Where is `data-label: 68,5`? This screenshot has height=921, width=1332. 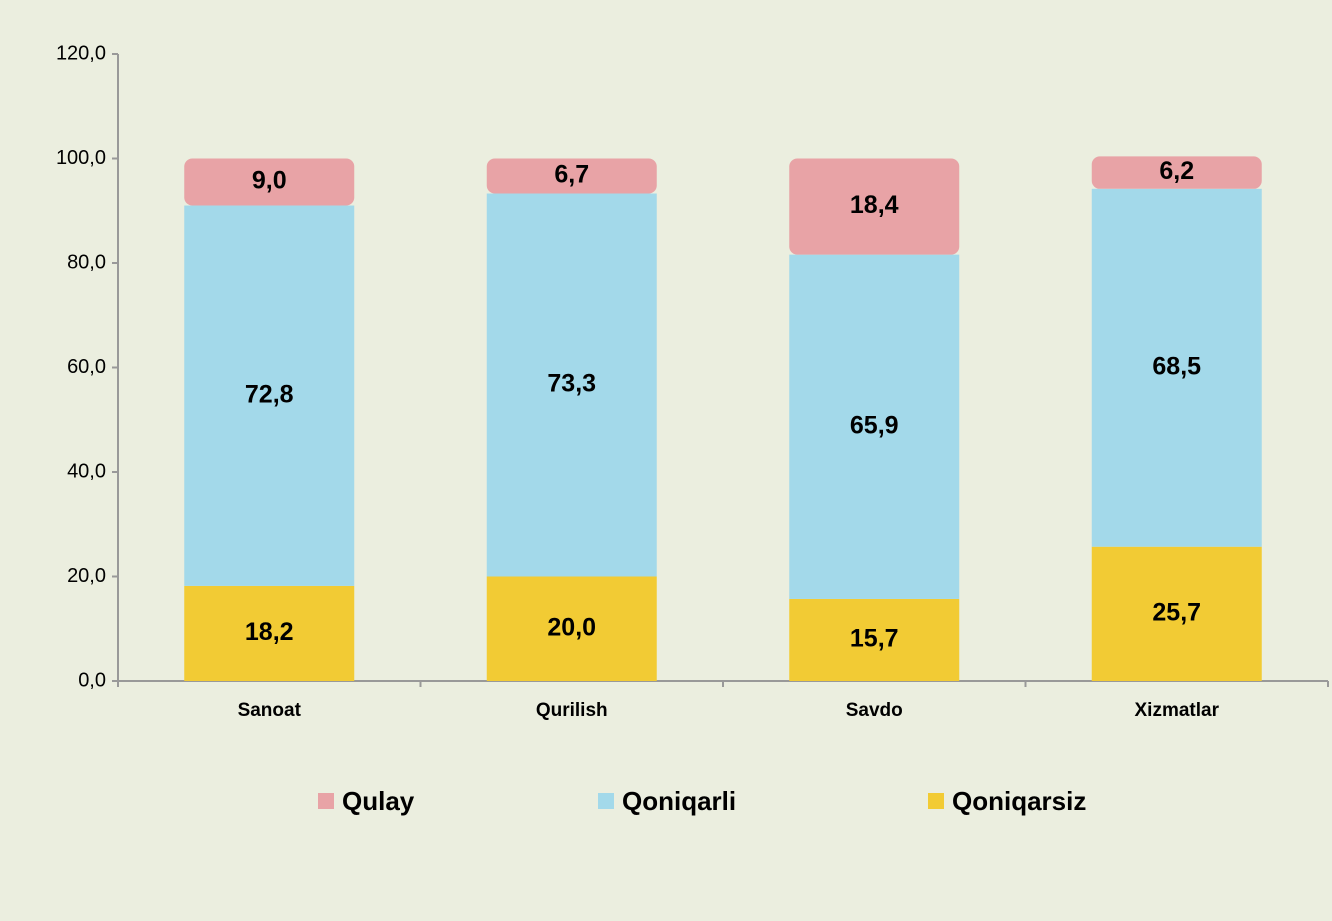
data-label: 68,5 is located at coordinates (1176, 366).